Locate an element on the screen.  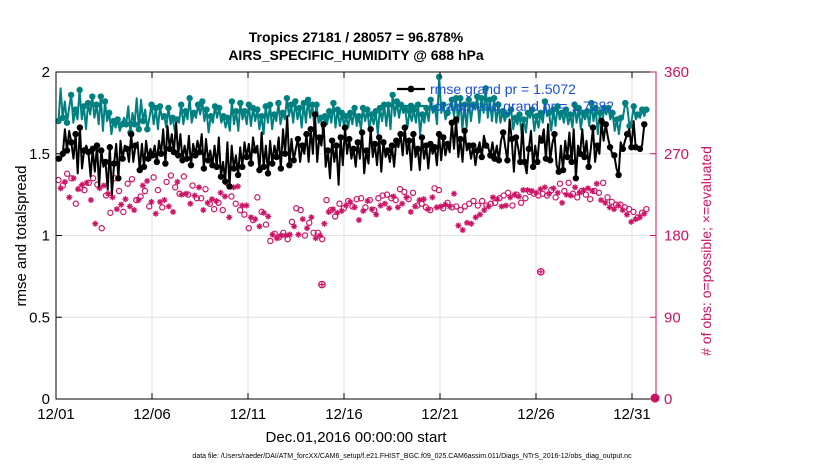
y-right-tick-label: 0 is located at coordinates (668, 399).